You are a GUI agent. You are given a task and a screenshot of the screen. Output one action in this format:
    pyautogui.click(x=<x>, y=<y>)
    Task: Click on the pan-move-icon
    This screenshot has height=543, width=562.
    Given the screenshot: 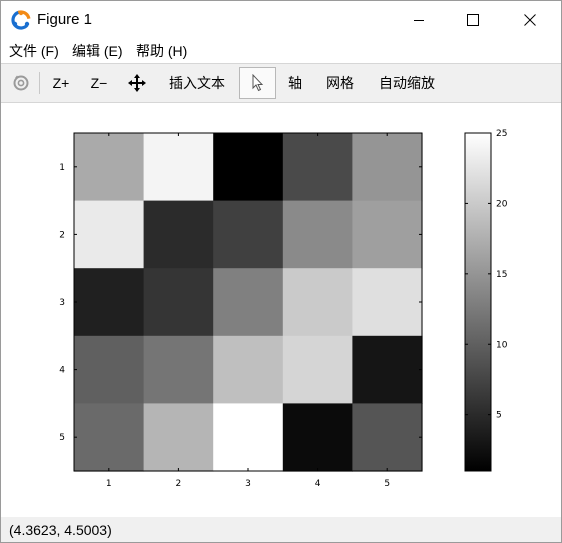 What is the action you would take?
    pyautogui.click(x=137, y=83)
    